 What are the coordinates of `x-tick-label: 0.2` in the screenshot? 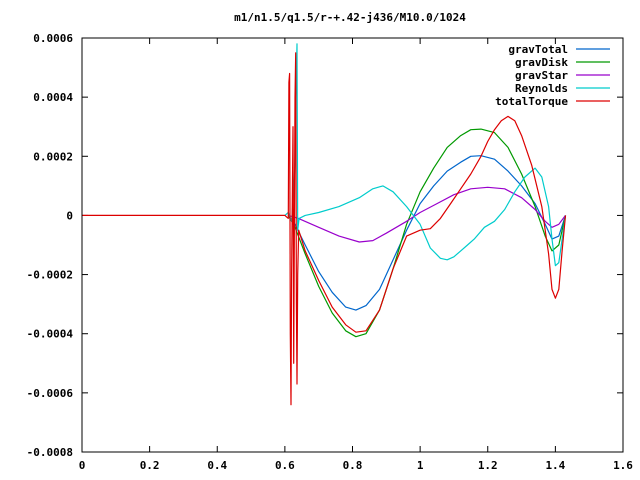 It's located at (150, 465).